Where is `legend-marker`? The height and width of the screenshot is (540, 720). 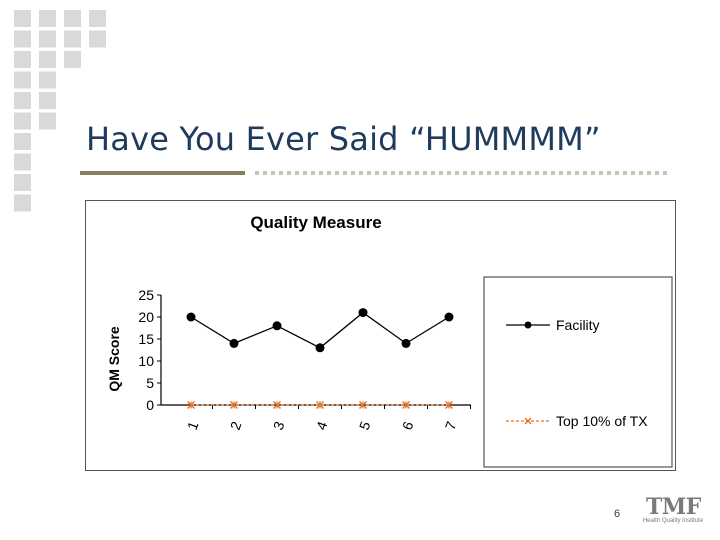
legend-marker is located at coordinates (528, 421).